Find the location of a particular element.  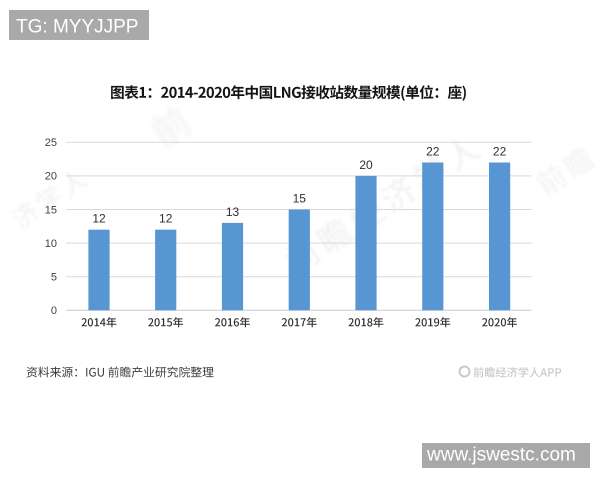

svg-text: 10 is located at coordinates (51, 244).